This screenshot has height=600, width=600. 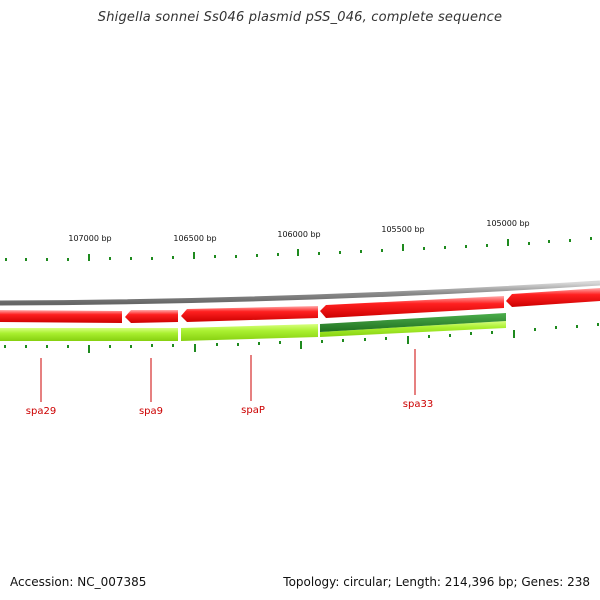 I want to click on label-leaders, so click(x=228, y=375).